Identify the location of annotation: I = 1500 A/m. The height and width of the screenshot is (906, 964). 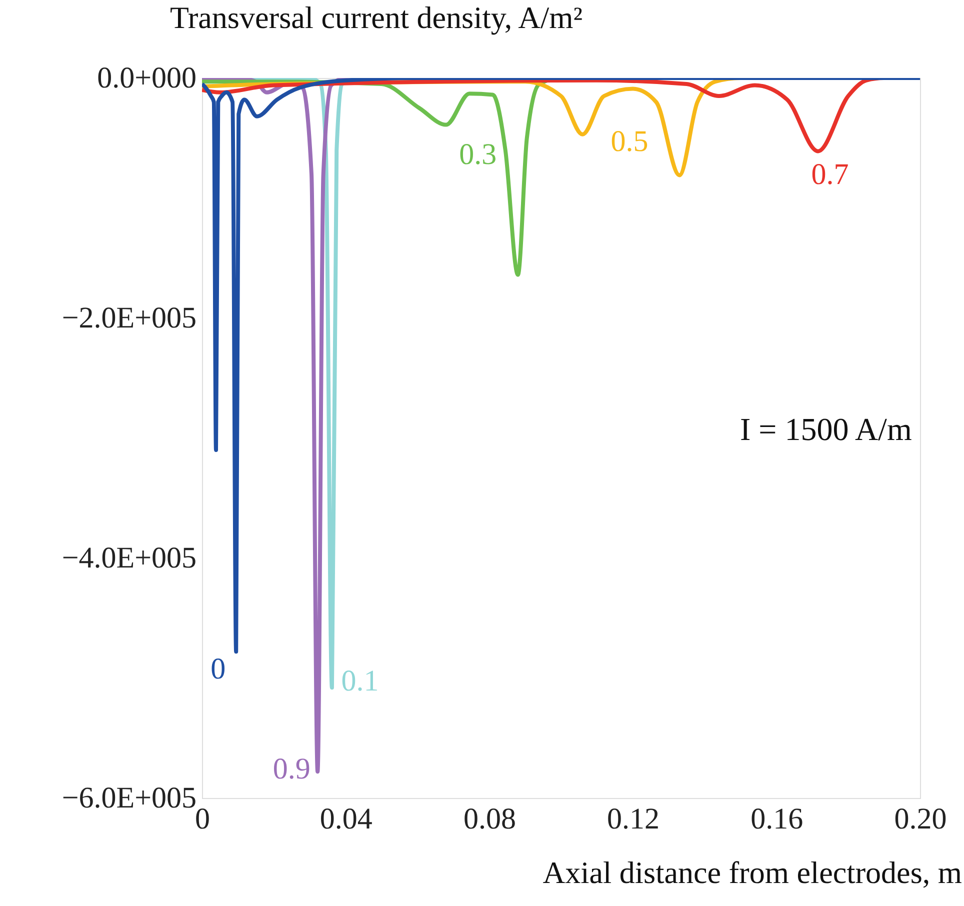
(826, 429).